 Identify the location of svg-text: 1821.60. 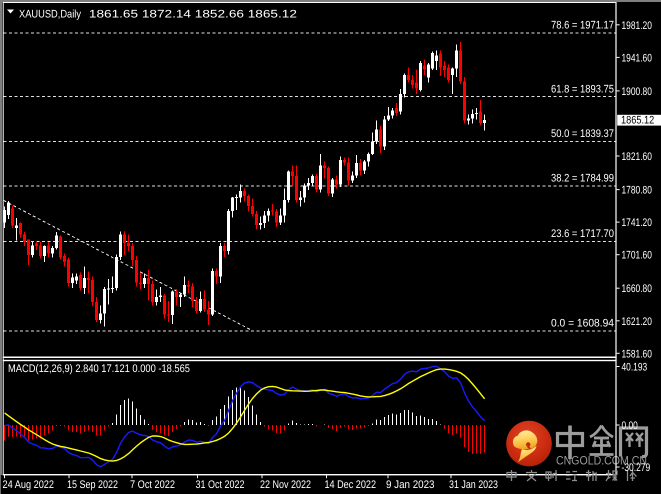
(637, 157).